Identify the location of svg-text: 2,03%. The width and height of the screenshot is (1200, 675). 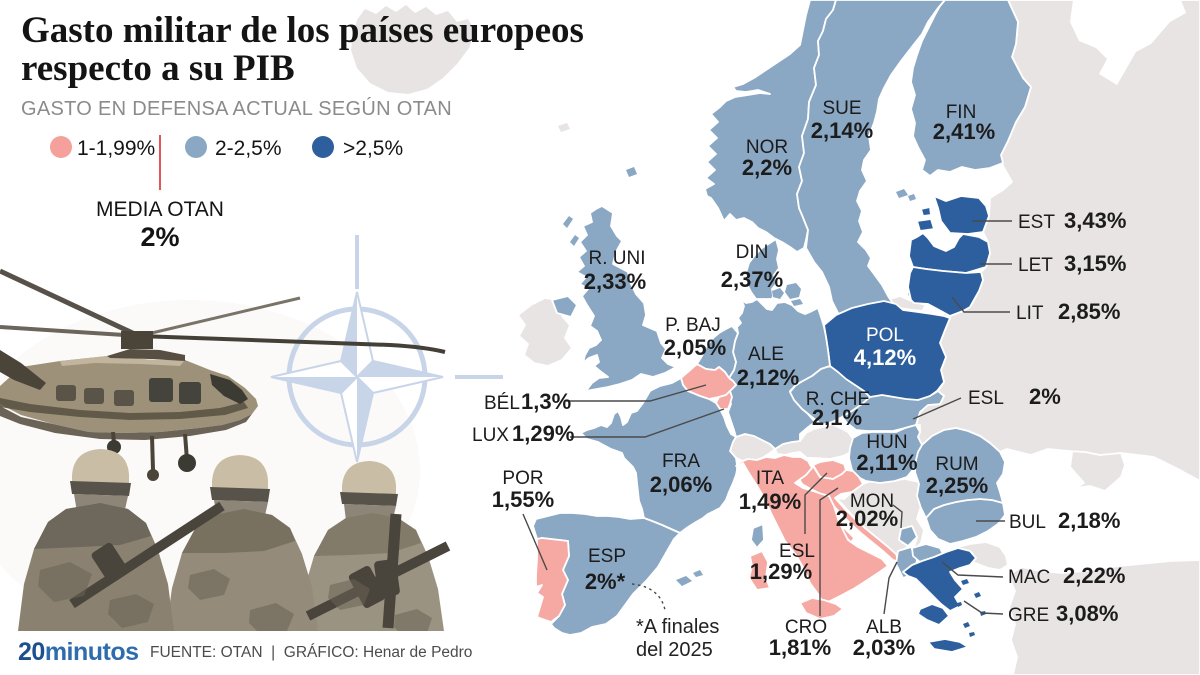
(884, 647).